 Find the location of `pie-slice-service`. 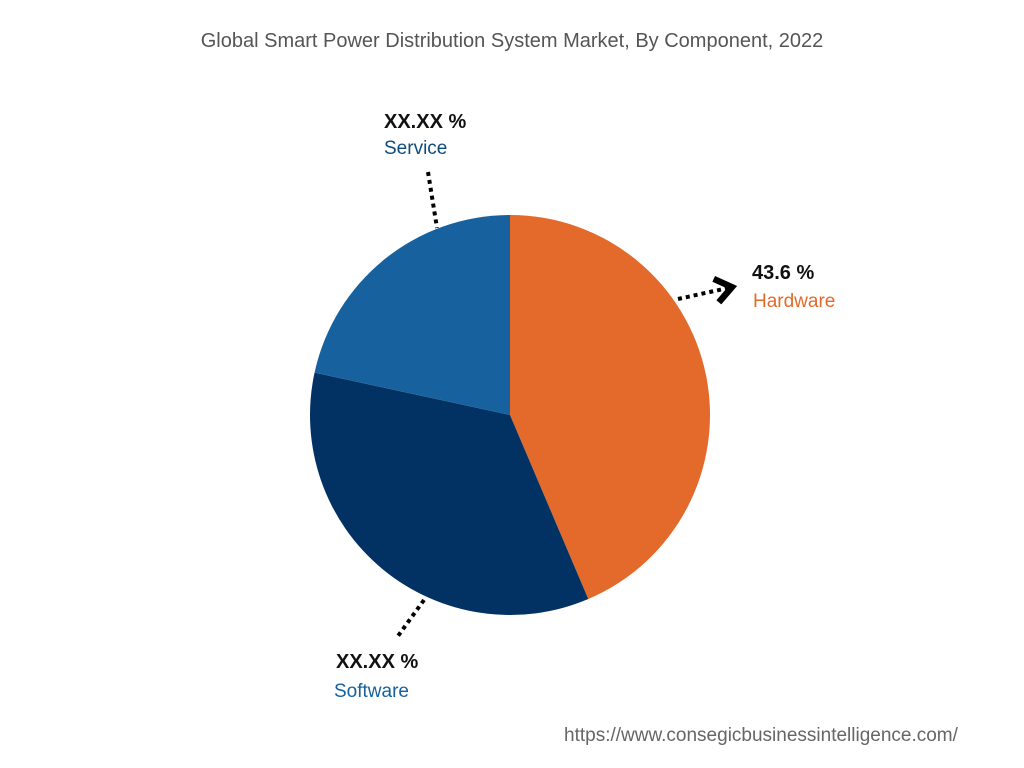

pie-slice-service is located at coordinates (412, 315).